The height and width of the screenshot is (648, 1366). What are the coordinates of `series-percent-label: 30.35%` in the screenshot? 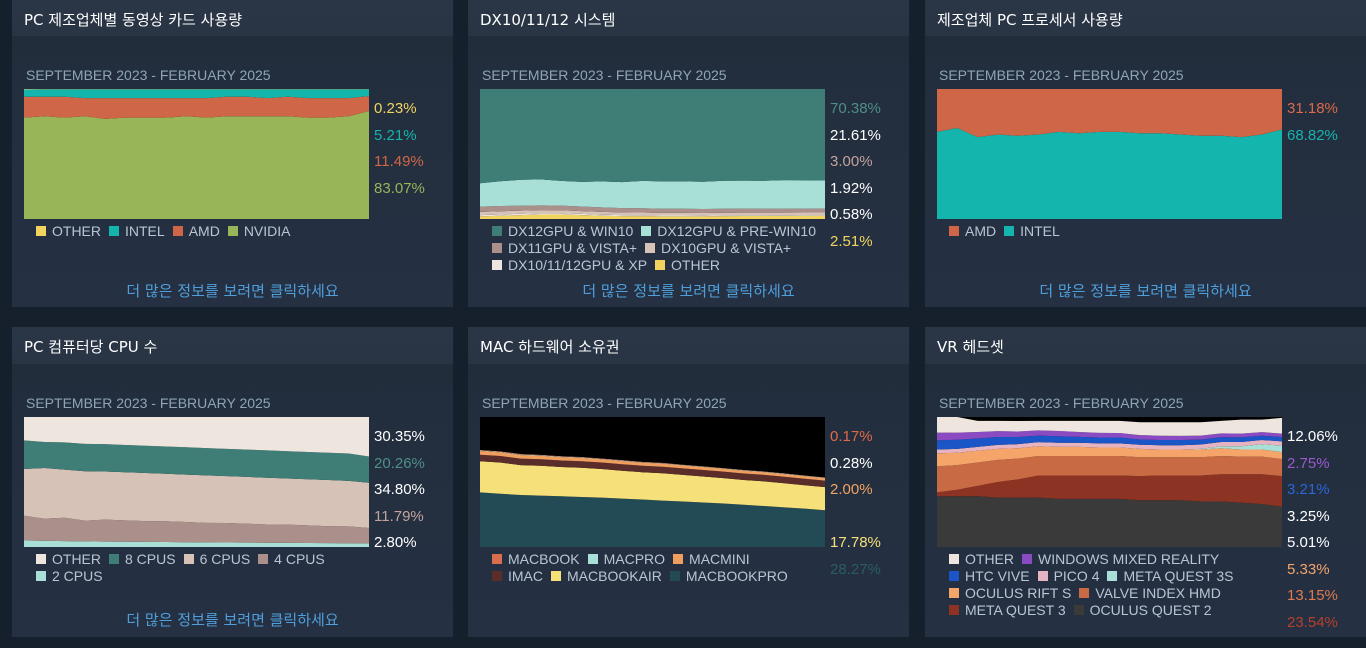 It's located at (399, 436).